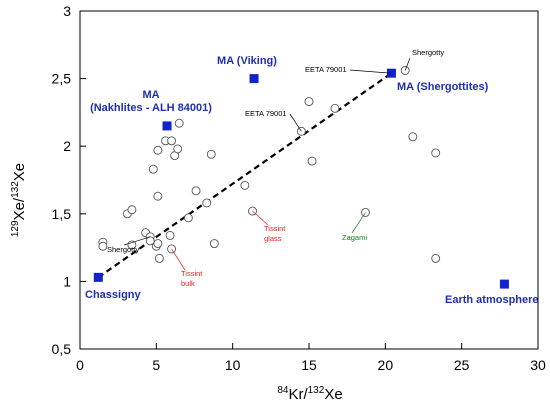  I want to click on annotation-label: MA (Shergottites), so click(443, 87).